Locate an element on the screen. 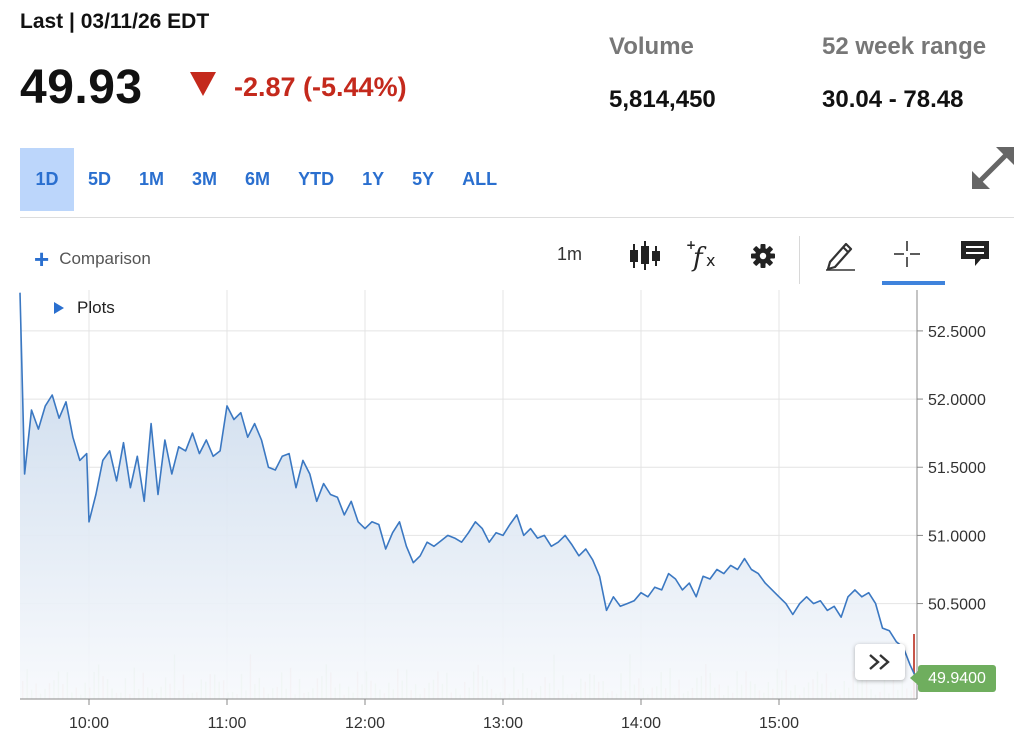 The width and height of the screenshot is (1024, 740). candlestick-icon is located at coordinates (645, 256).